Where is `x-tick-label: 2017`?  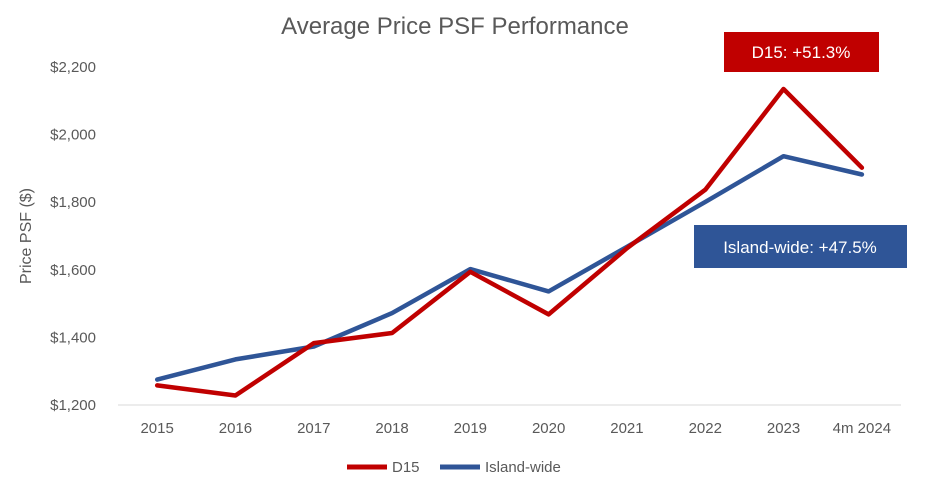
x-tick-label: 2017 is located at coordinates (313, 428).